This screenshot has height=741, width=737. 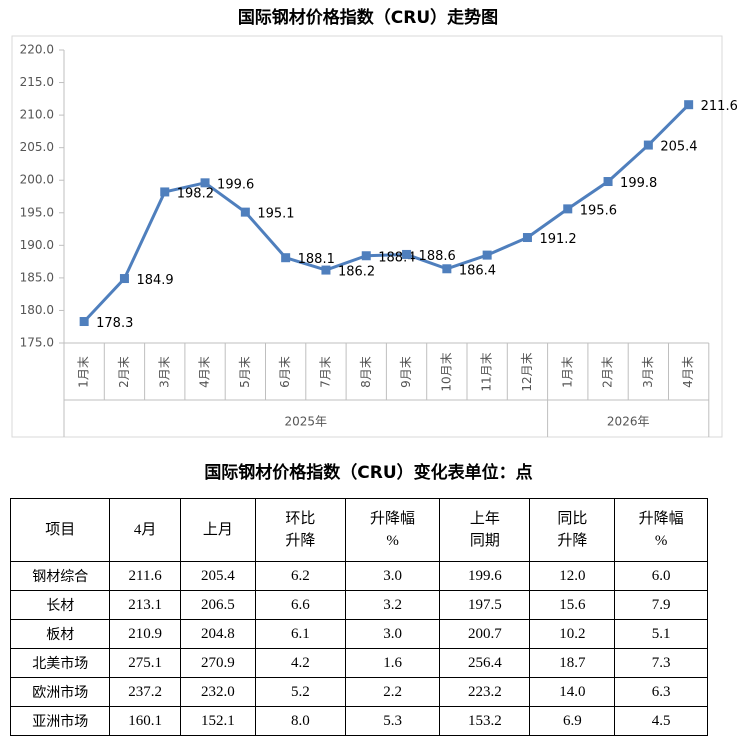 What do you see at coordinates (60, 576) in the screenshot?
I see `table-cell: 钢材综合` at bounding box center [60, 576].